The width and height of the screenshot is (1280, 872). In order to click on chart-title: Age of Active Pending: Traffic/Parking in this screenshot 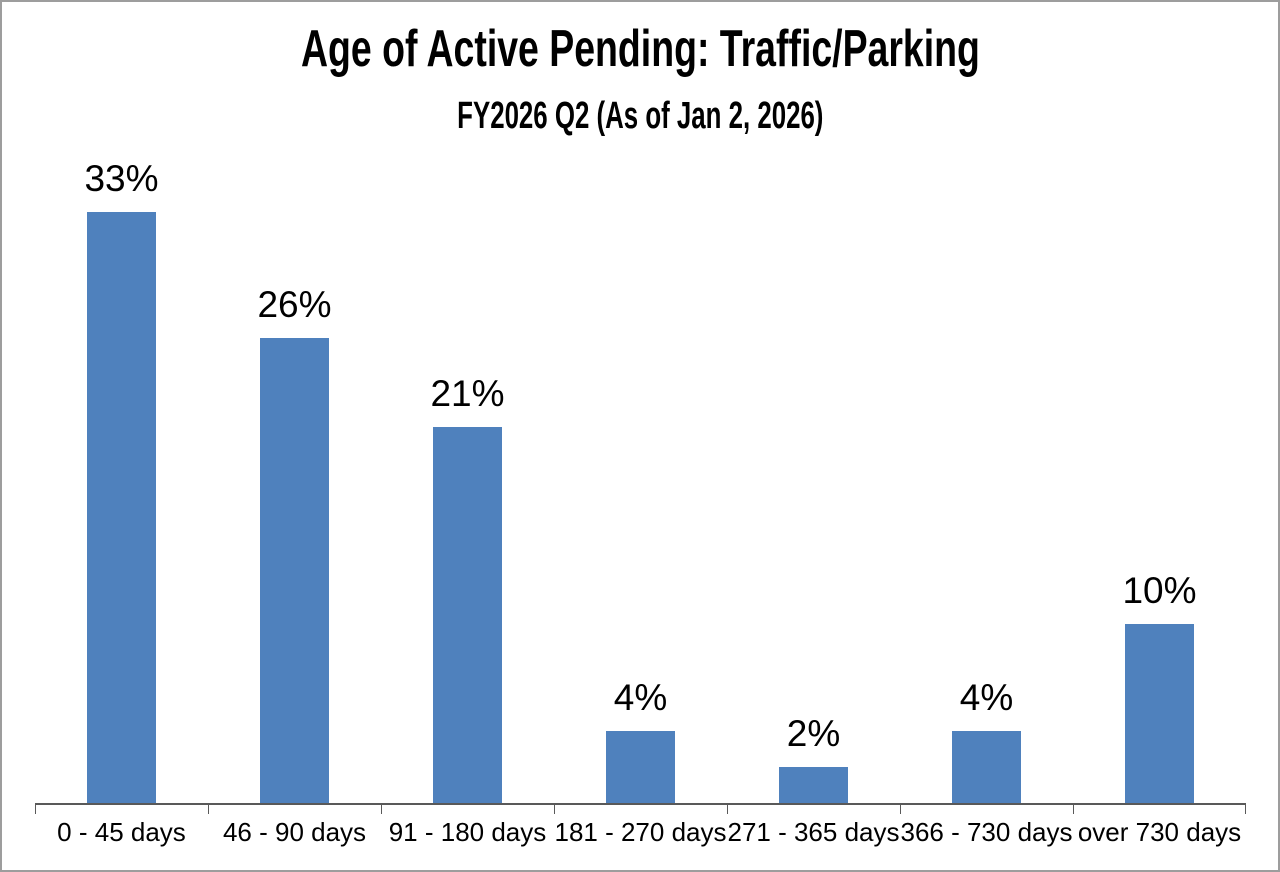, I will do `click(640, 50)`.